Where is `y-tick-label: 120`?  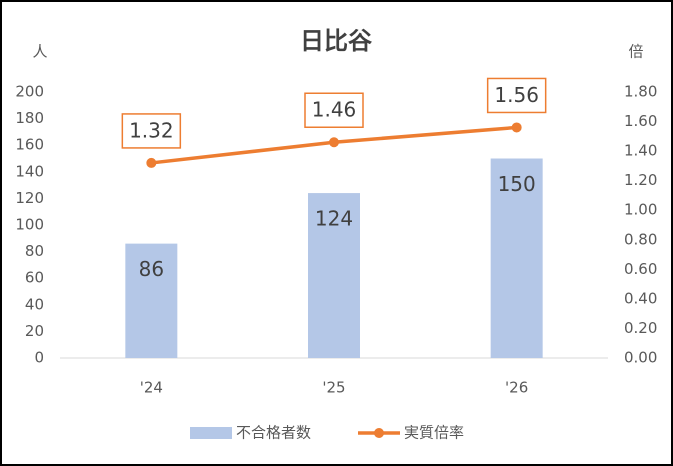 y-tick-label: 120 is located at coordinates (29, 198).